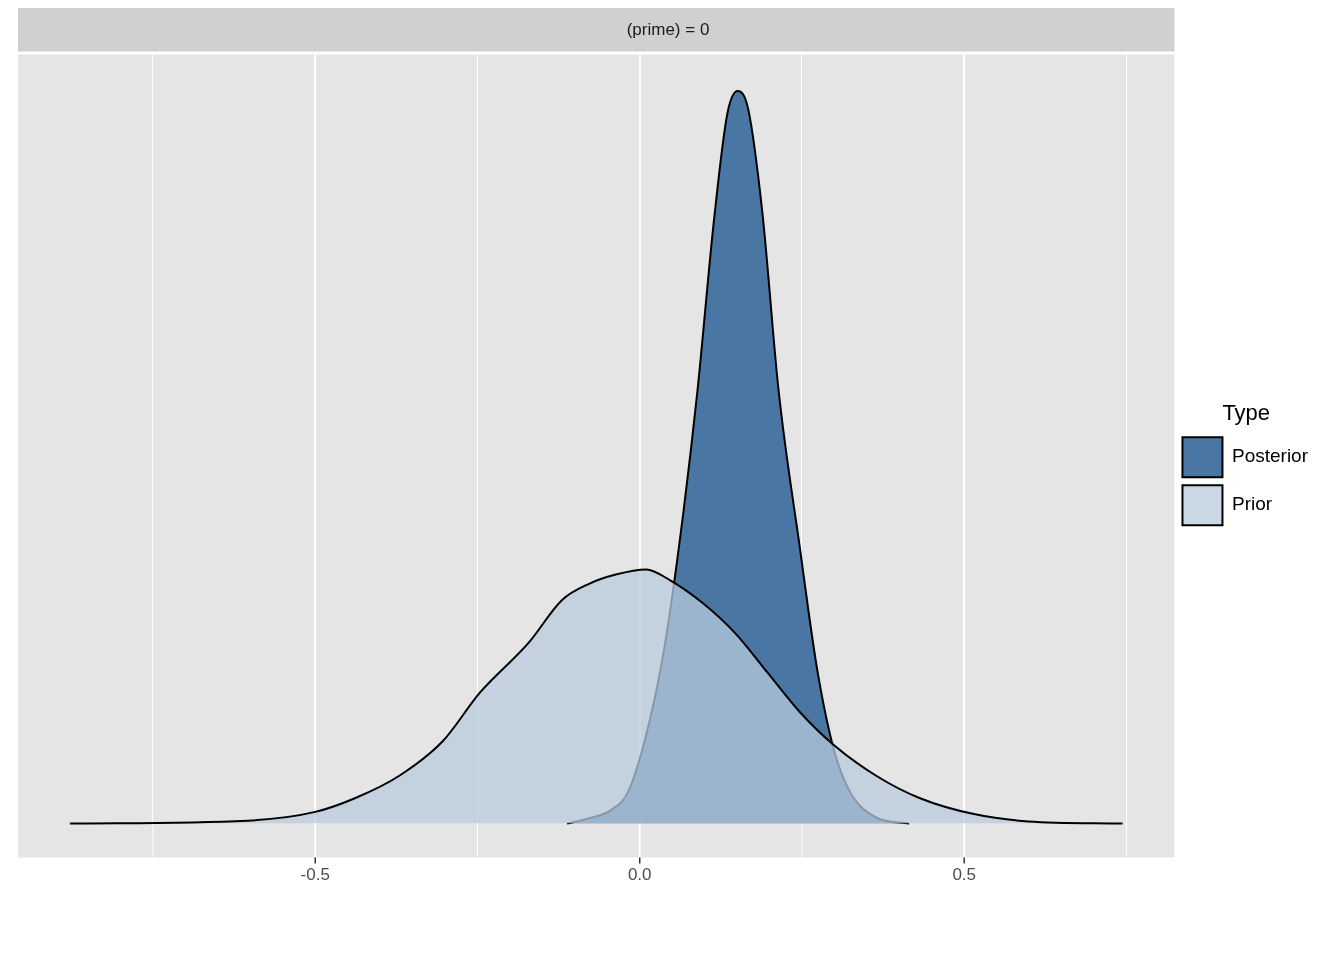 The image size is (1344, 960). I want to click on legend-title: Type, so click(1246, 412).